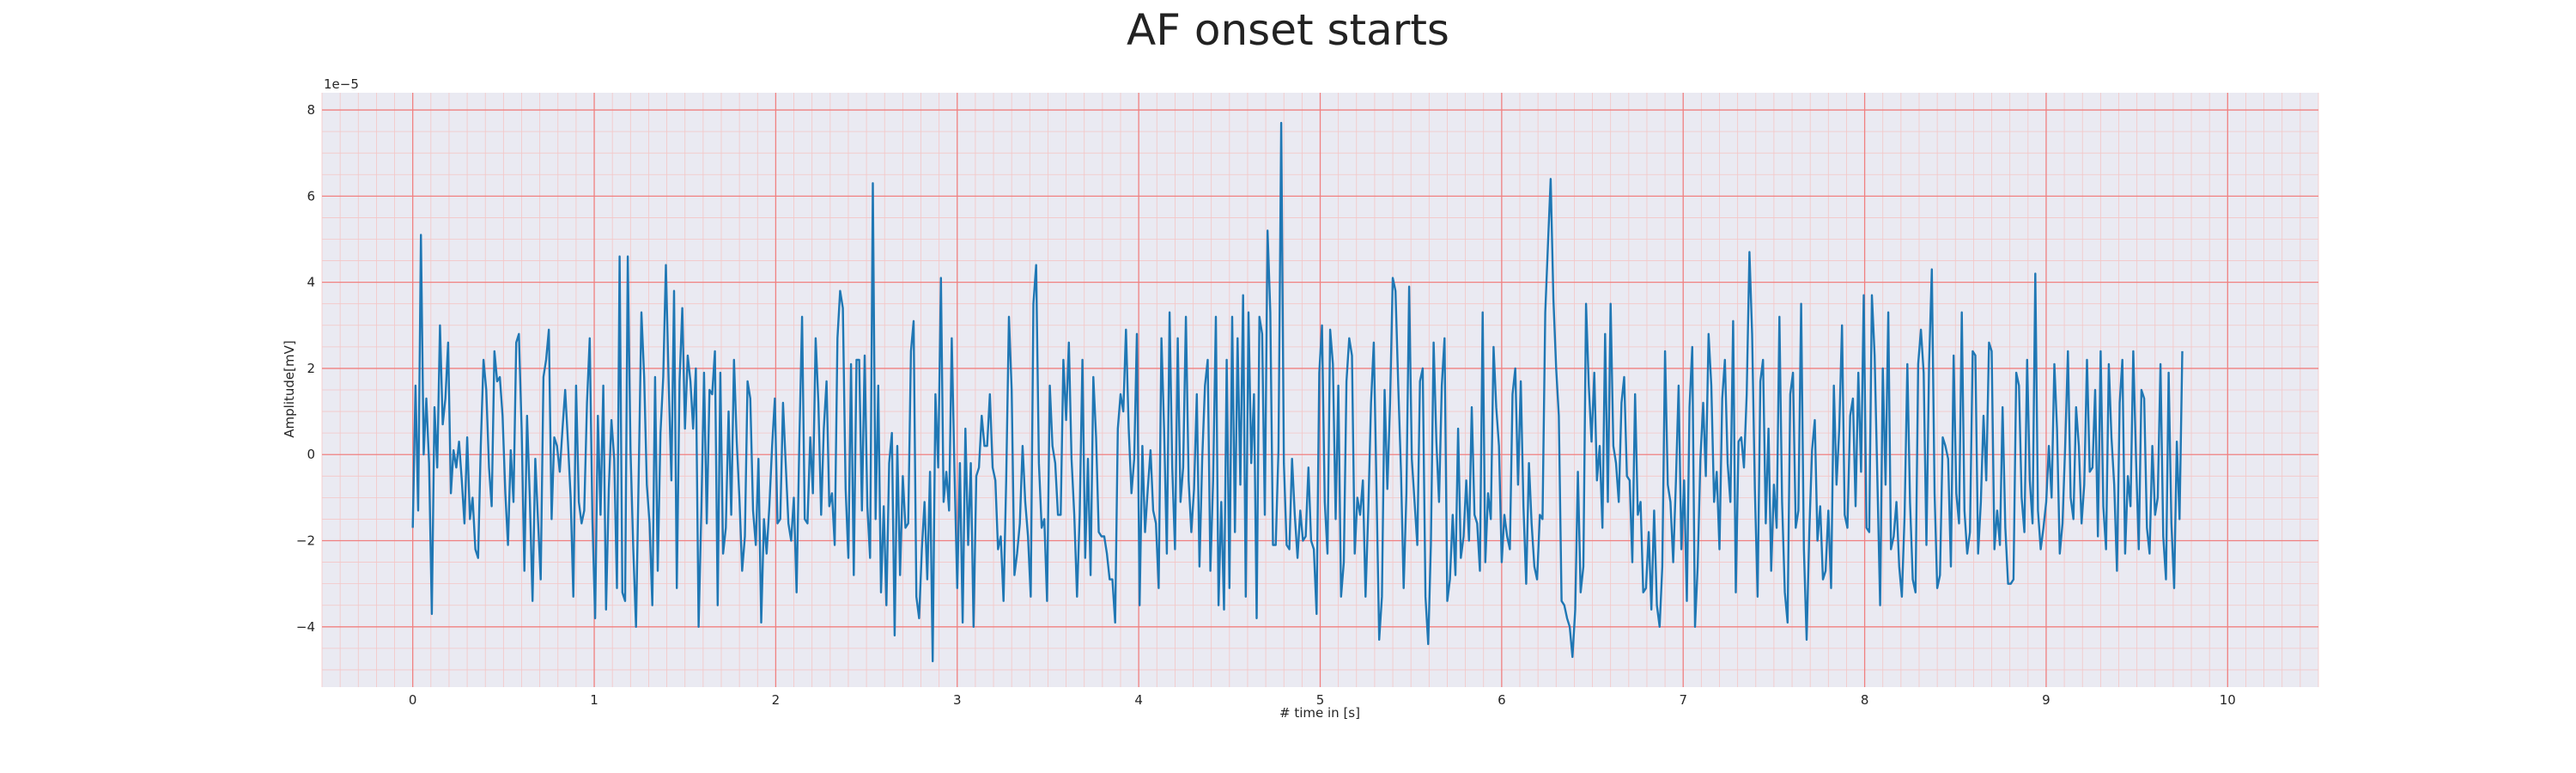  I want to click on y-tick-label: −4, so click(305, 627).